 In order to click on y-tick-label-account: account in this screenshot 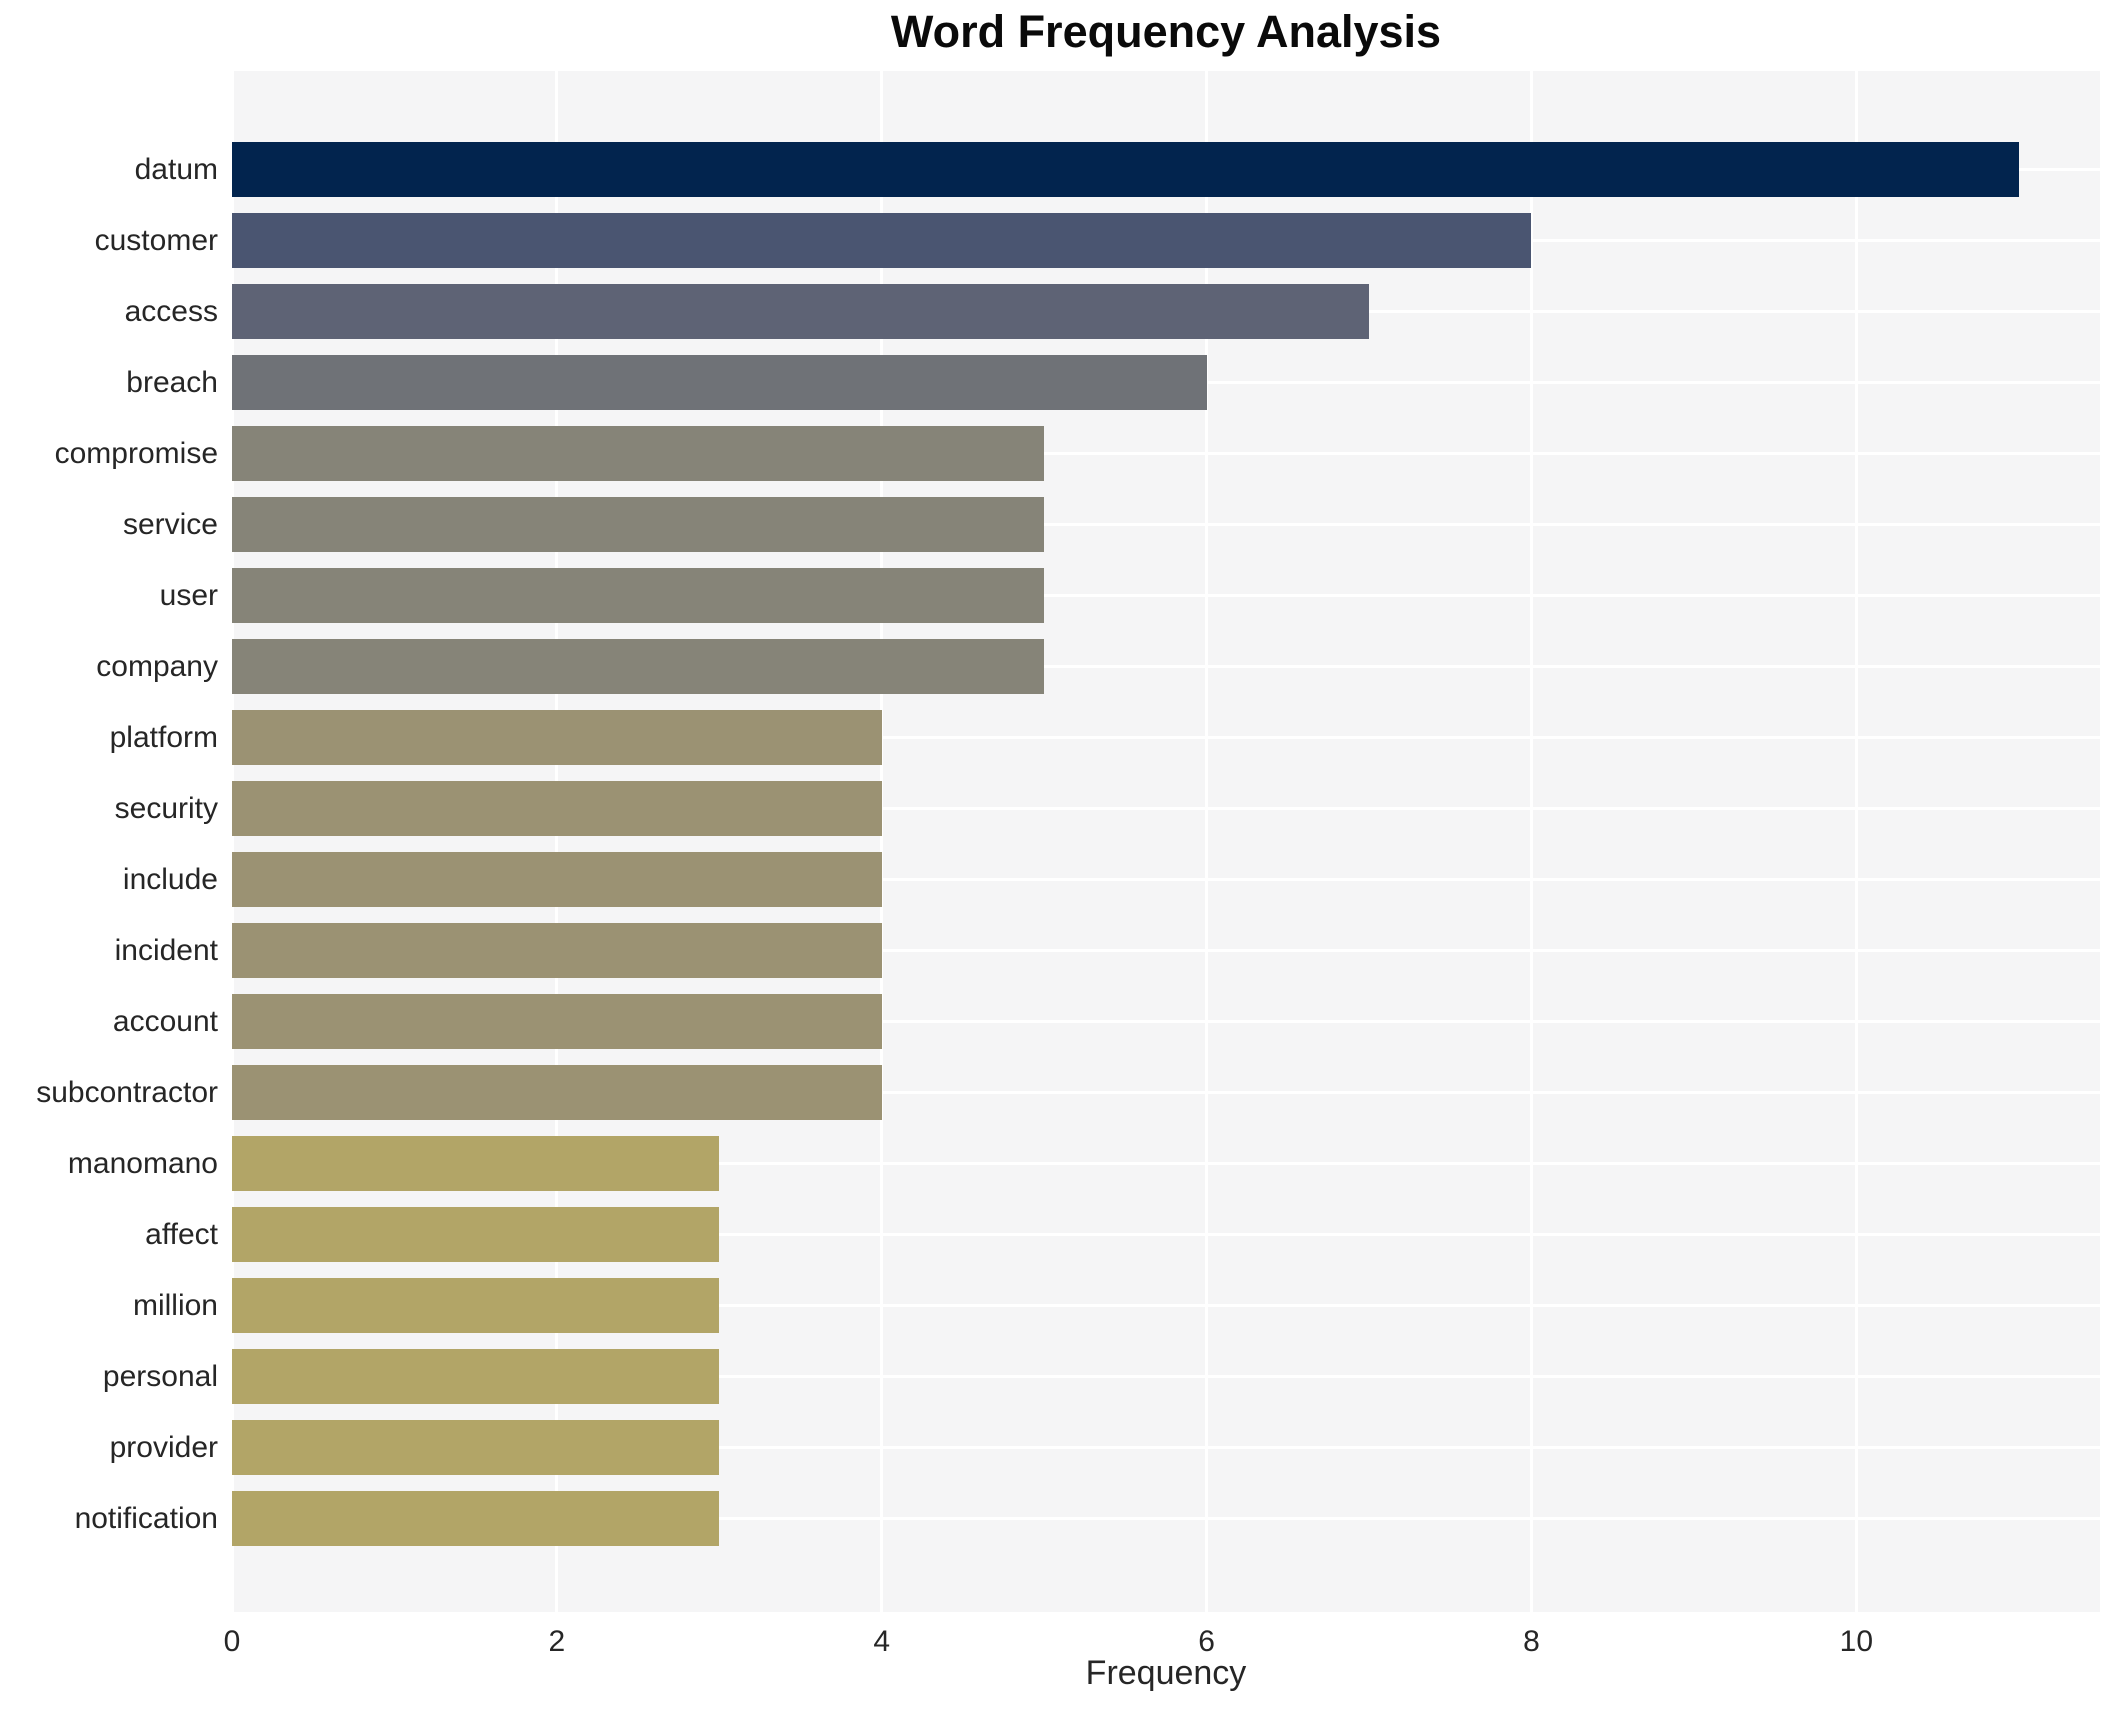, I will do `click(165, 1021)`.